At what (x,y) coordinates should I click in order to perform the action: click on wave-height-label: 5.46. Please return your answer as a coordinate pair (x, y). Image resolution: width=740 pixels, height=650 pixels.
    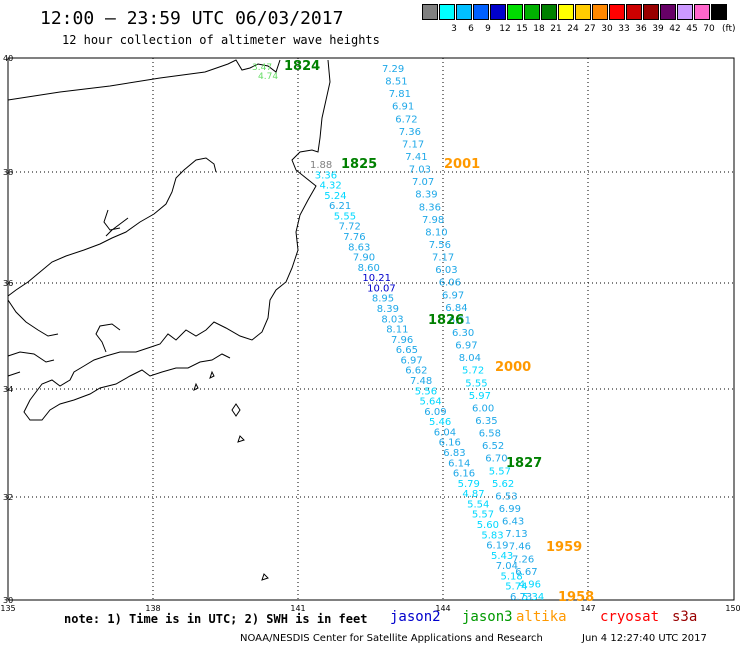
    Looking at the image, I should click on (440, 422).